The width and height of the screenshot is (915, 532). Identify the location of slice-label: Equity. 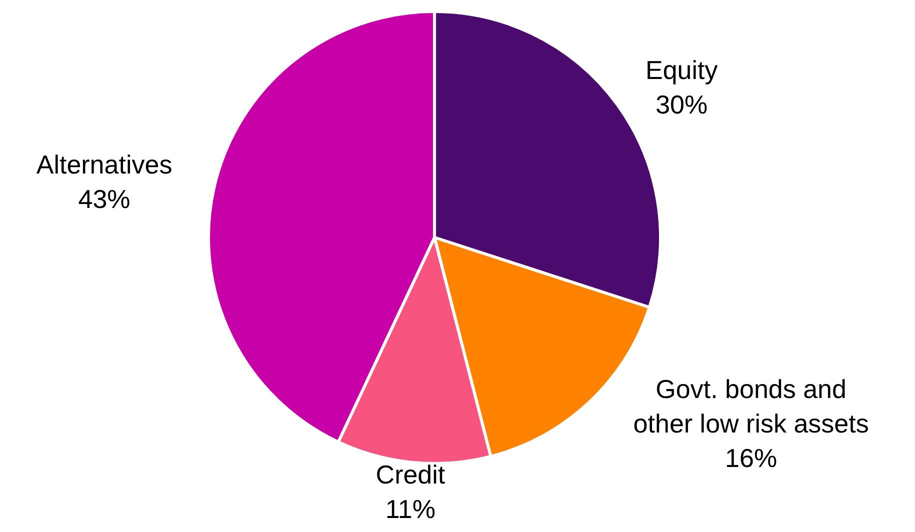
(681, 70).